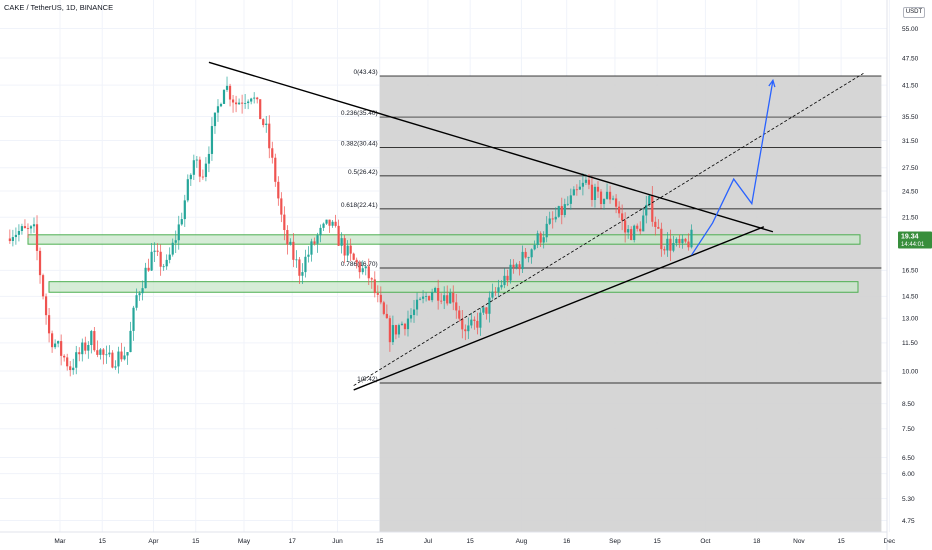 The image size is (932, 550). What do you see at coordinates (914, 12) in the screenshot?
I see `quote-currency-badge: USDT` at bounding box center [914, 12].